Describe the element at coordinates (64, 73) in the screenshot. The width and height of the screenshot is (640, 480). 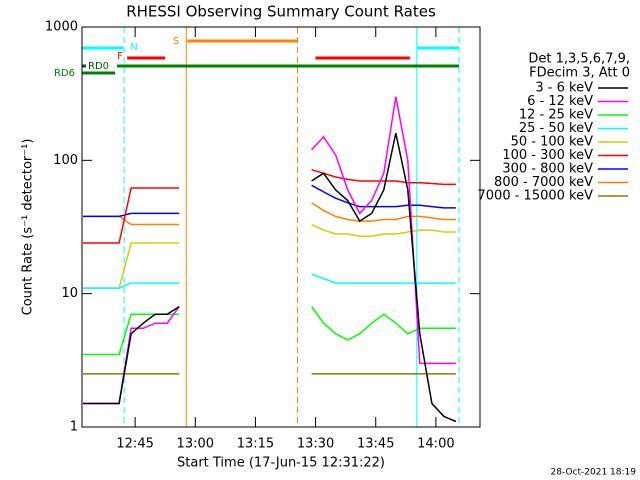
I see `flag-label: RD6` at that location.